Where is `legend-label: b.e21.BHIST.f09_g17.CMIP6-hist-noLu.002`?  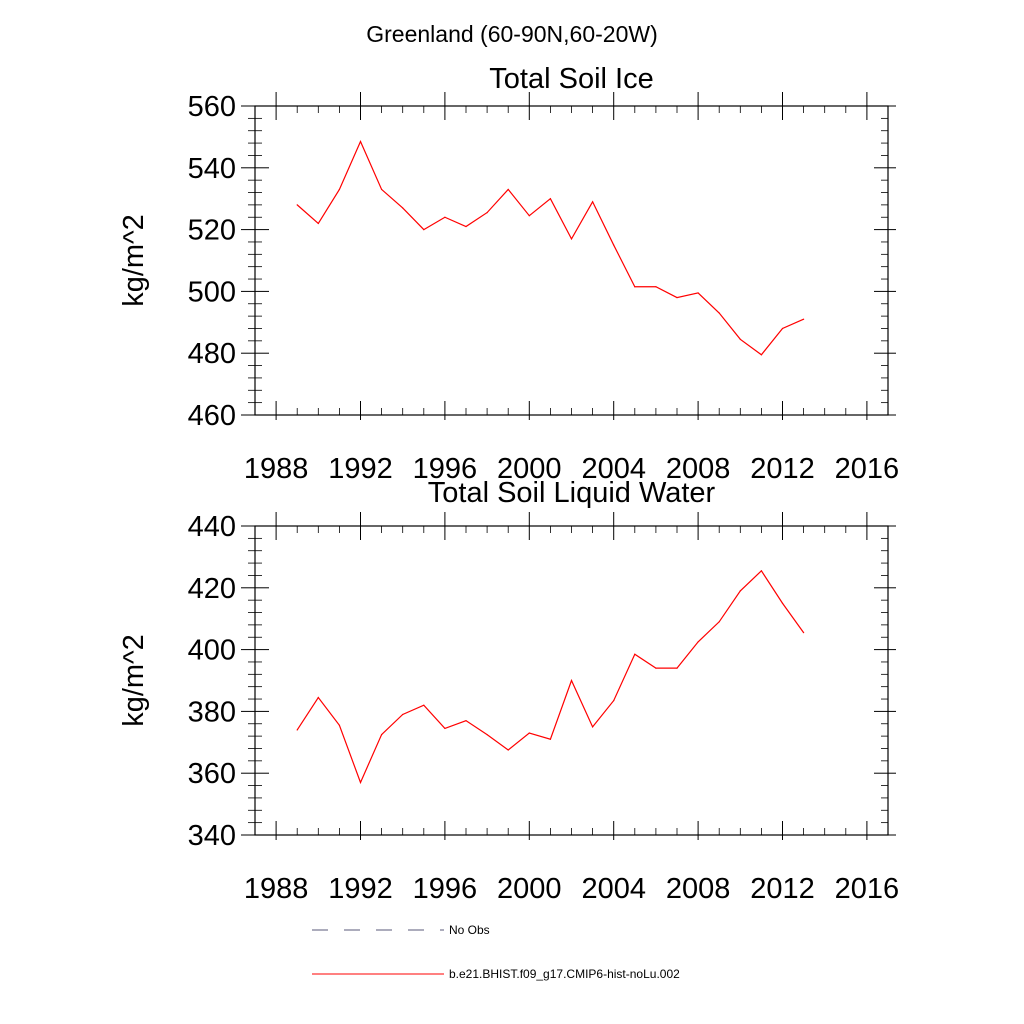 legend-label: b.e21.BHIST.f09_g17.CMIP6-hist-noLu.002 is located at coordinates (564, 974).